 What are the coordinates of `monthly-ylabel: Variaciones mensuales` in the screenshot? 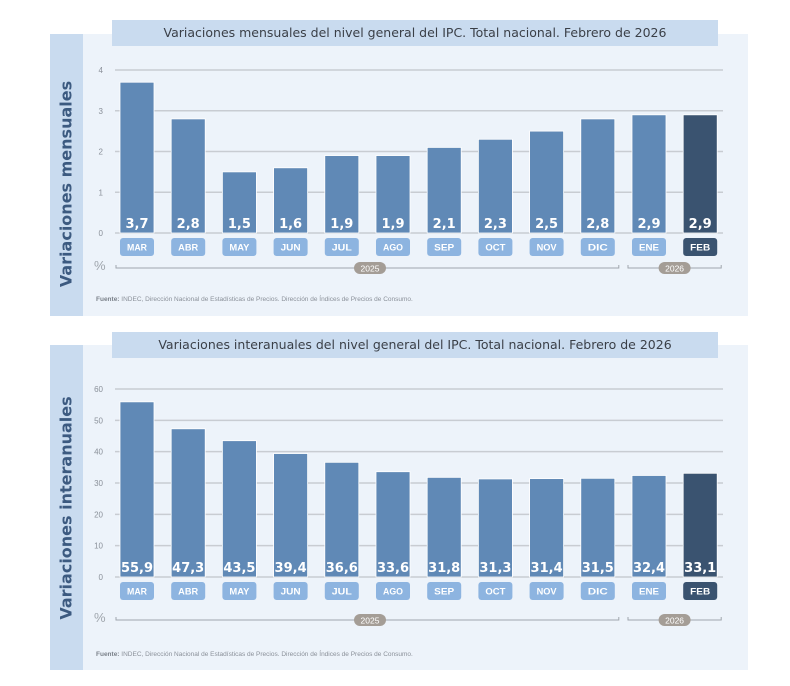 It's located at (66, 184).